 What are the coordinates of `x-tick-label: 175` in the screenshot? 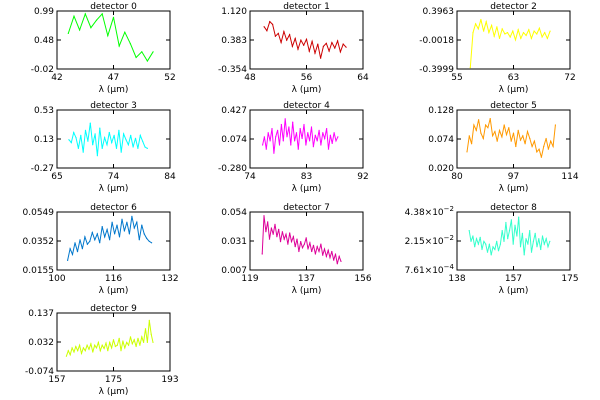 It's located at (113, 380).